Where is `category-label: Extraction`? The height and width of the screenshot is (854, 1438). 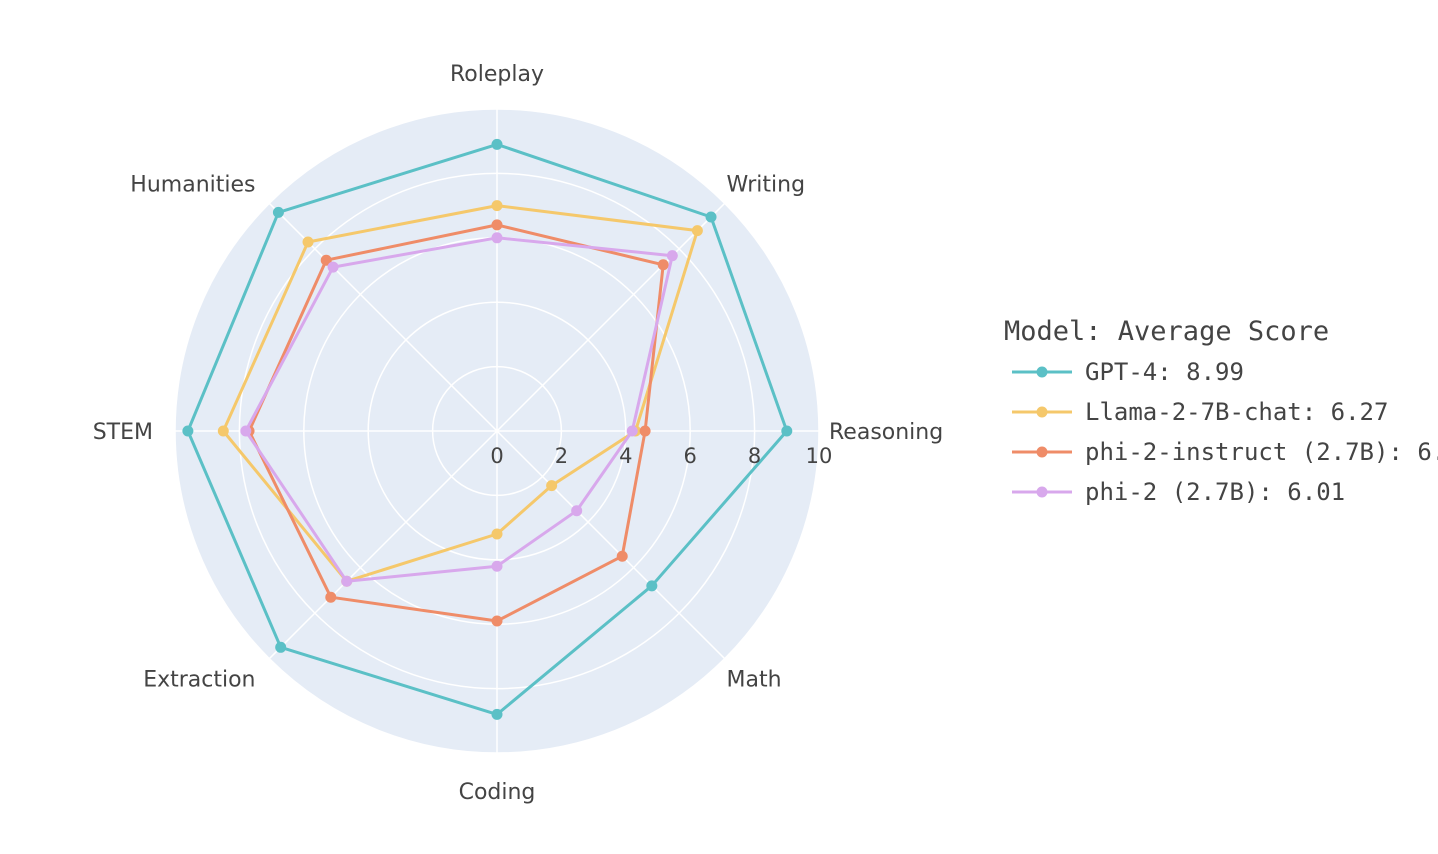
category-label: Extraction is located at coordinates (199, 680).